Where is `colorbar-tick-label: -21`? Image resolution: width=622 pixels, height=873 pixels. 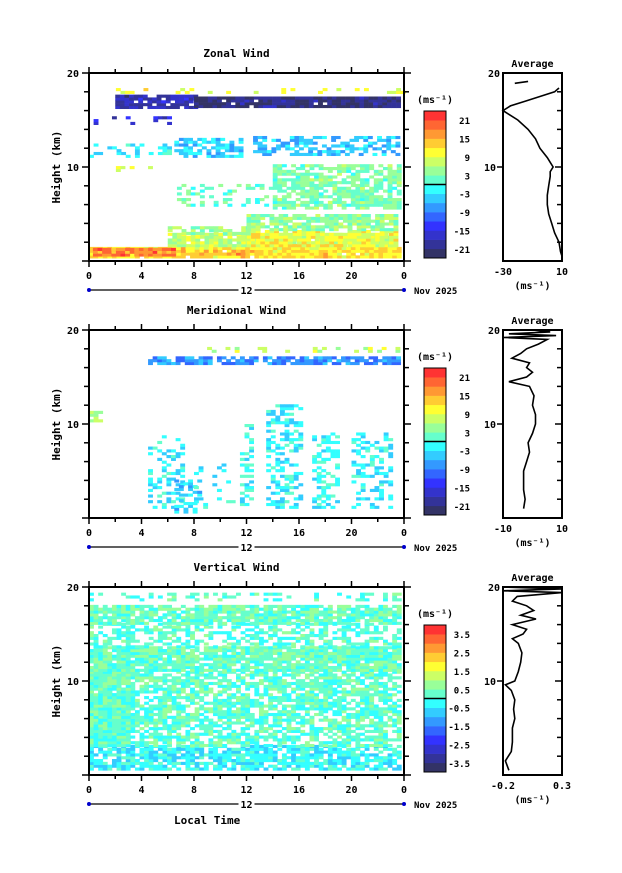
colorbar-tick-label: -21 is located at coordinates (462, 251).